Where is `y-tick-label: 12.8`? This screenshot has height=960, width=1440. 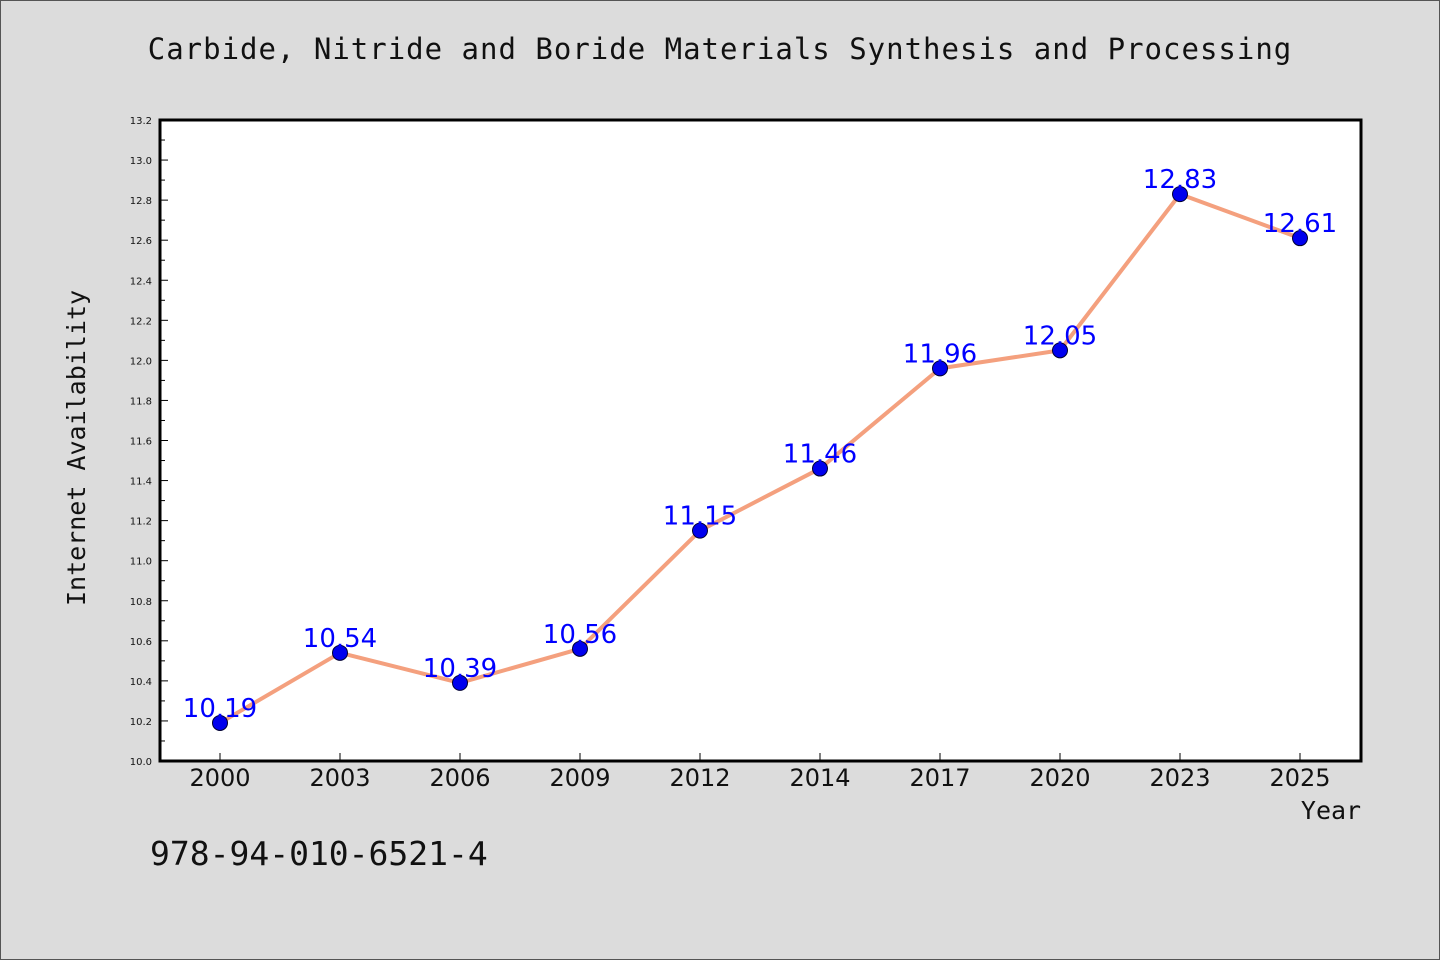
y-tick-label: 12.8 is located at coordinates (141, 201).